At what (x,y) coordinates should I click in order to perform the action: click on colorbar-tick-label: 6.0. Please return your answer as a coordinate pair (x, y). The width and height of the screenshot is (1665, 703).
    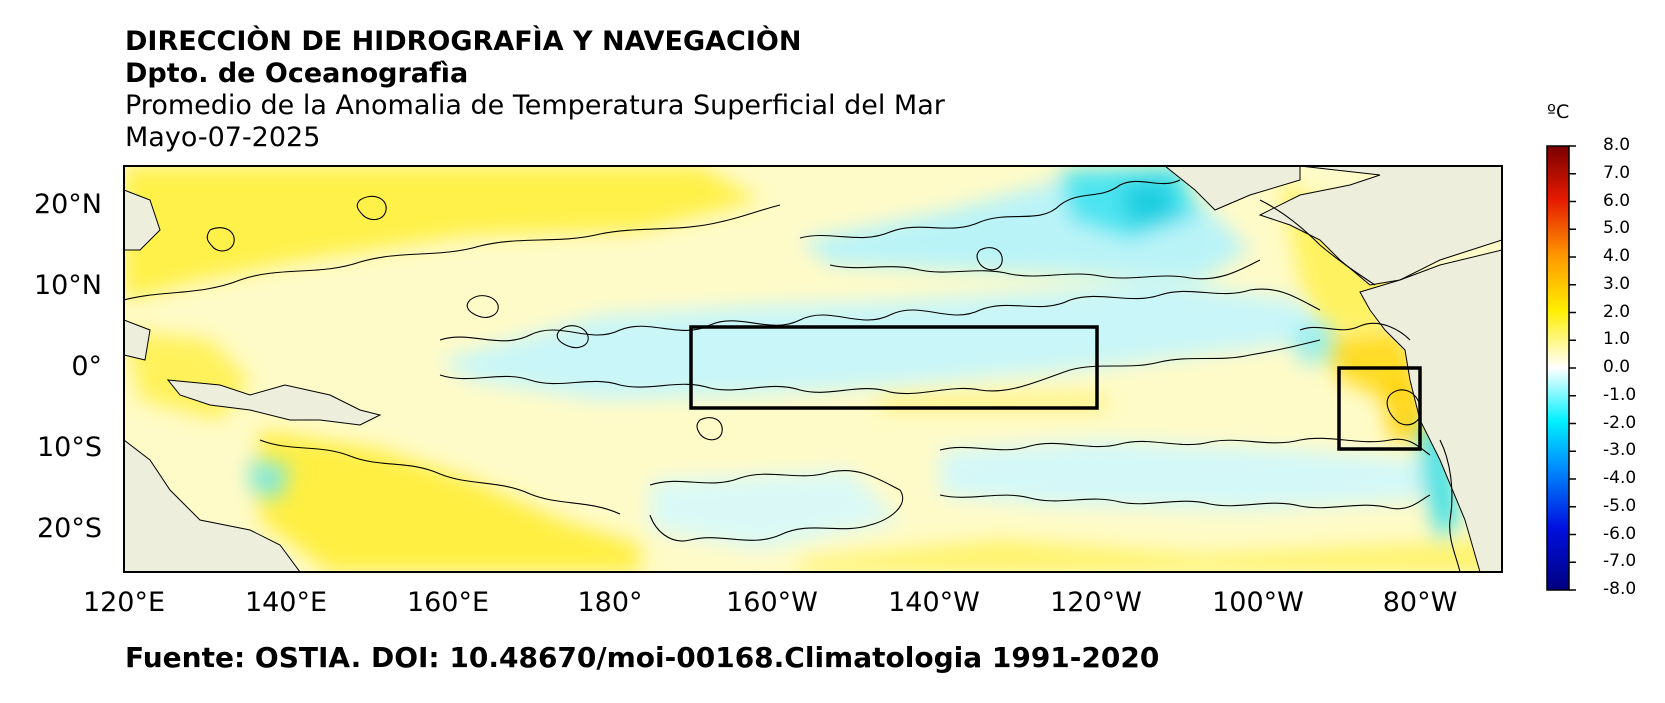
    Looking at the image, I should click on (1617, 200).